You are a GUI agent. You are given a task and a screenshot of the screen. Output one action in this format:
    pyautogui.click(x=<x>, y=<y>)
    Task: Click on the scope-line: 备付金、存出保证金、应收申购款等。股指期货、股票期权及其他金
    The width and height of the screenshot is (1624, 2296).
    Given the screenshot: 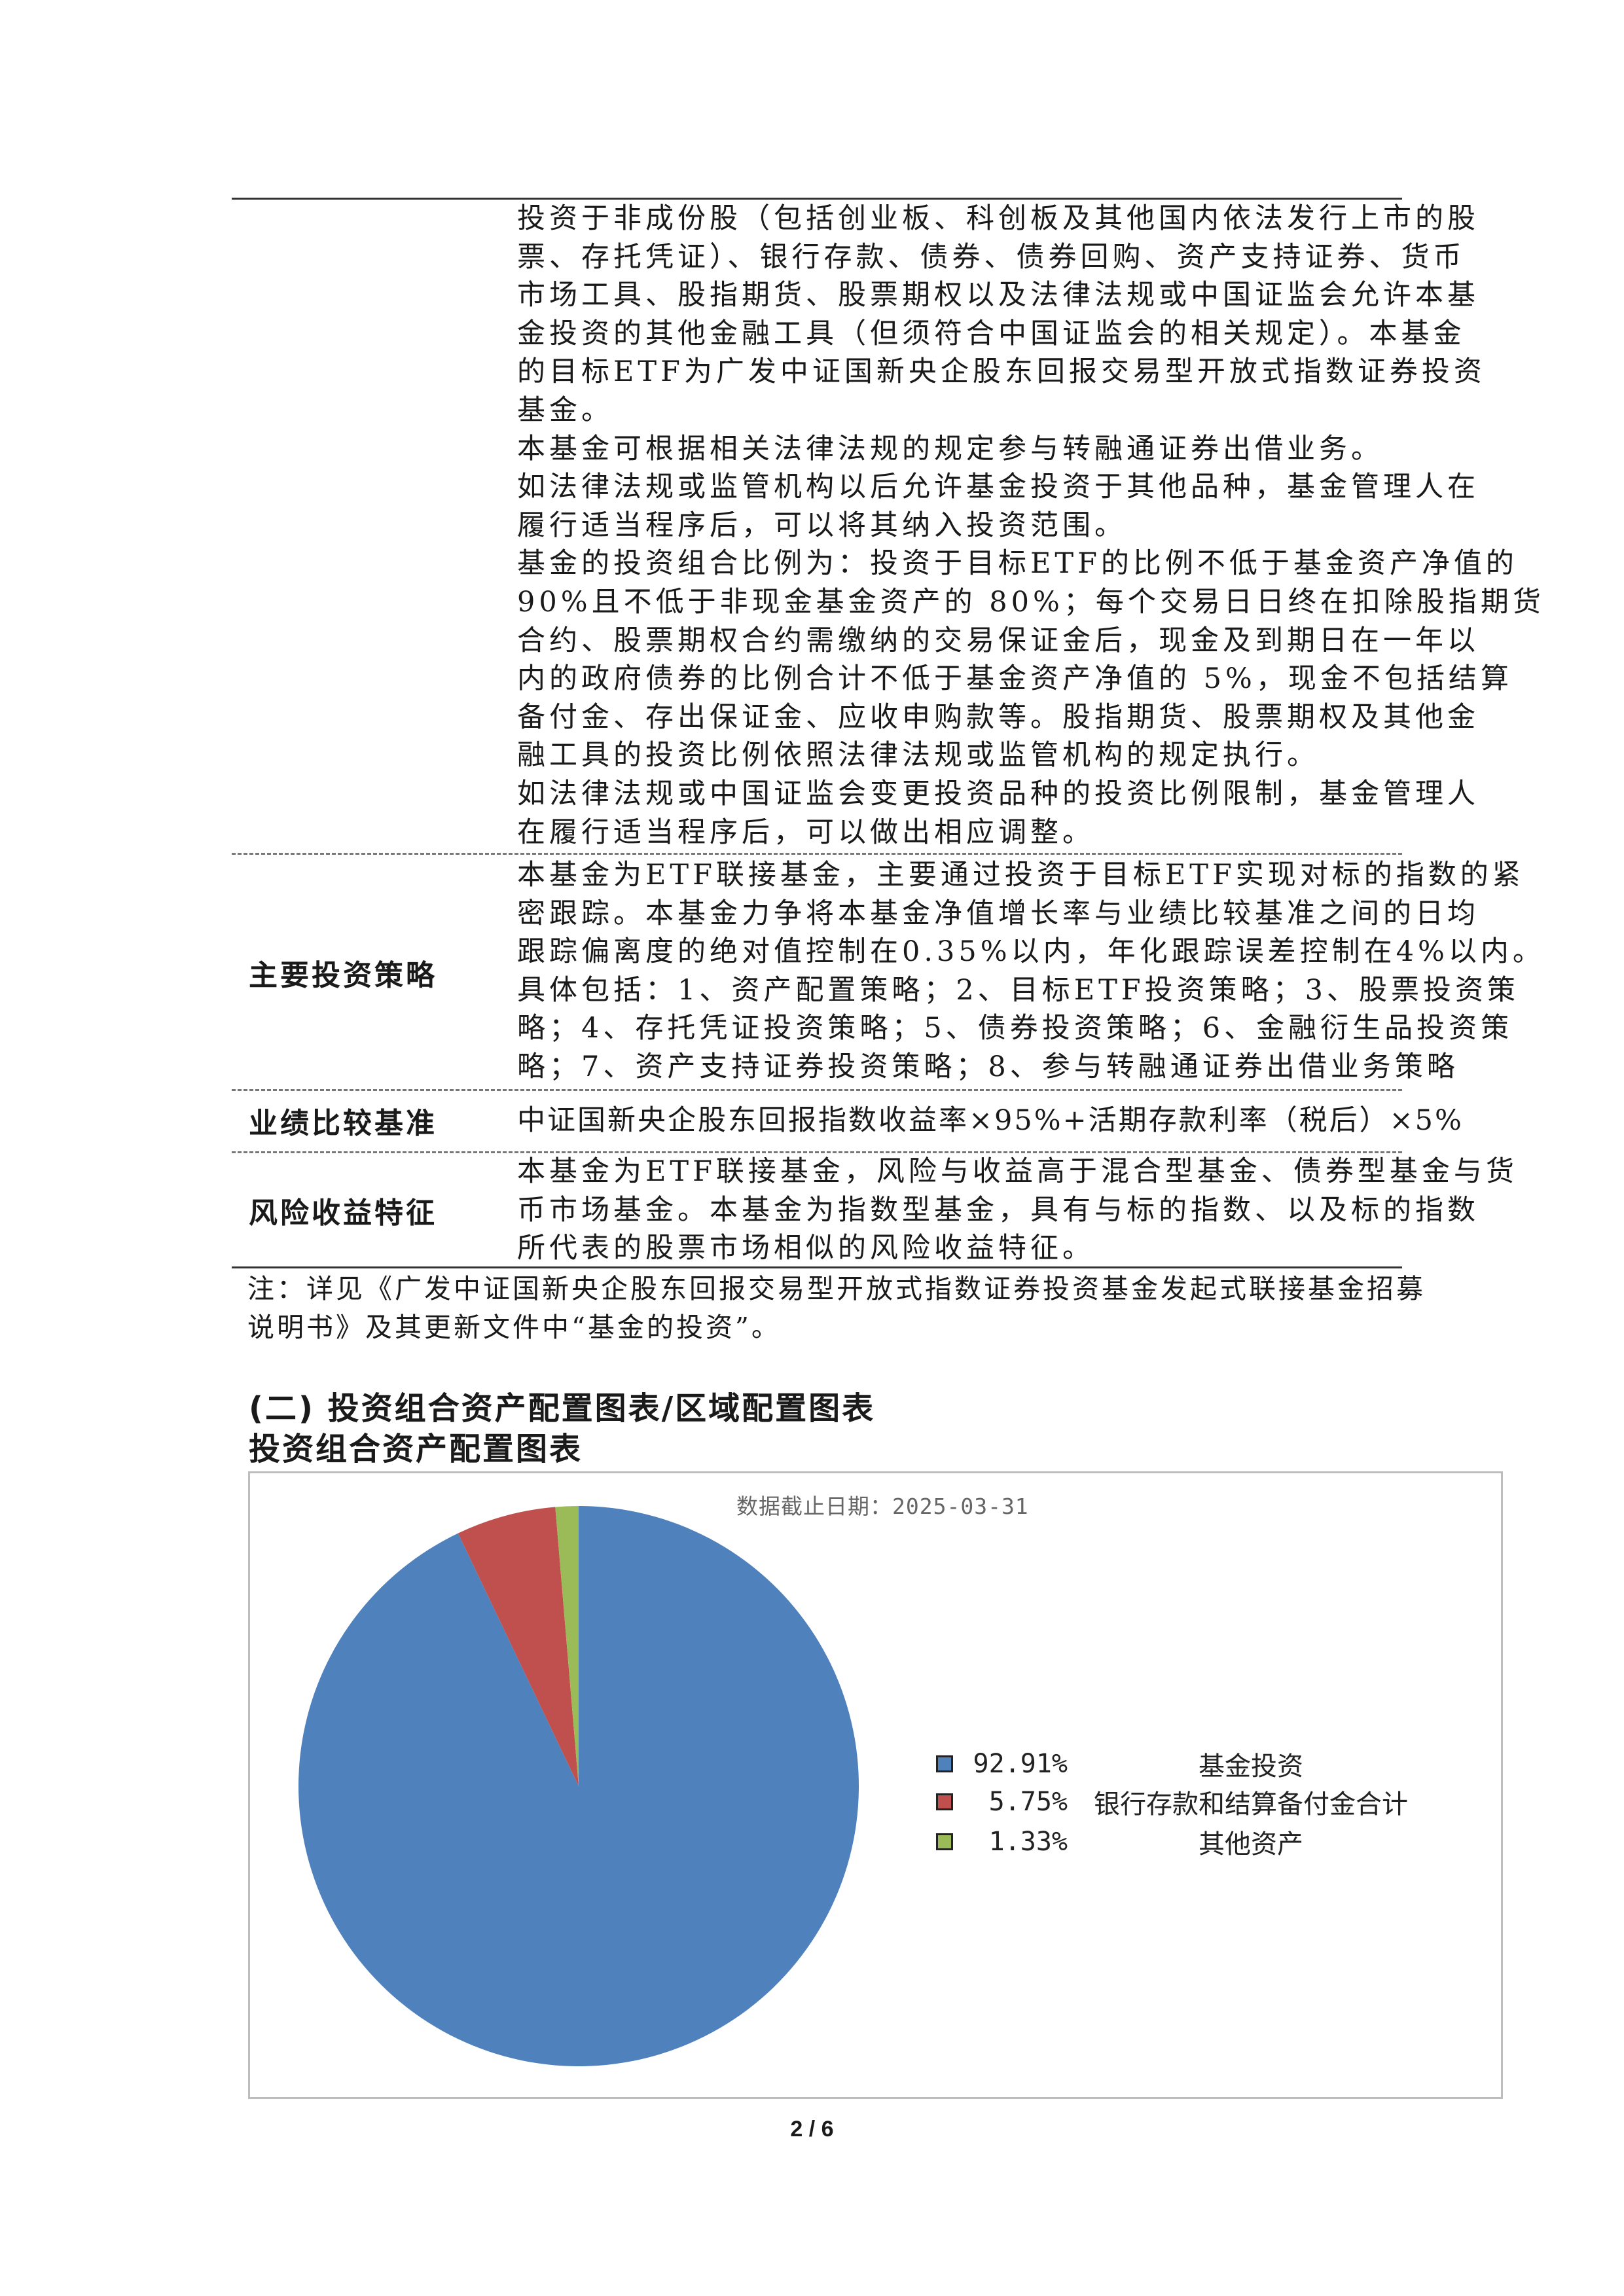 What is the action you would take?
    pyautogui.click(x=998, y=717)
    